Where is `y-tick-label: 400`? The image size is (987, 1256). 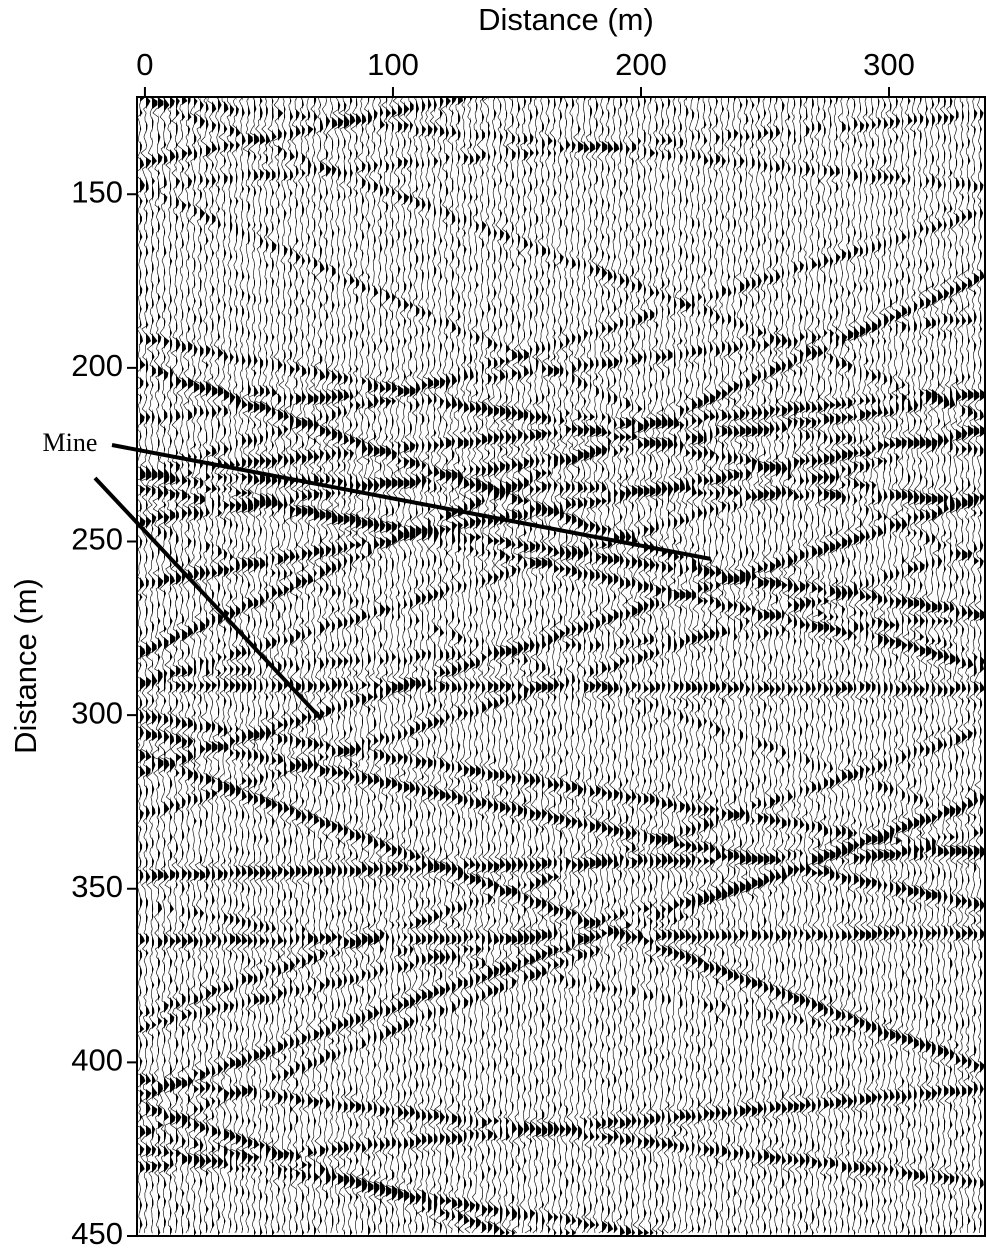 y-tick-label: 400 is located at coordinates (97, 1060).